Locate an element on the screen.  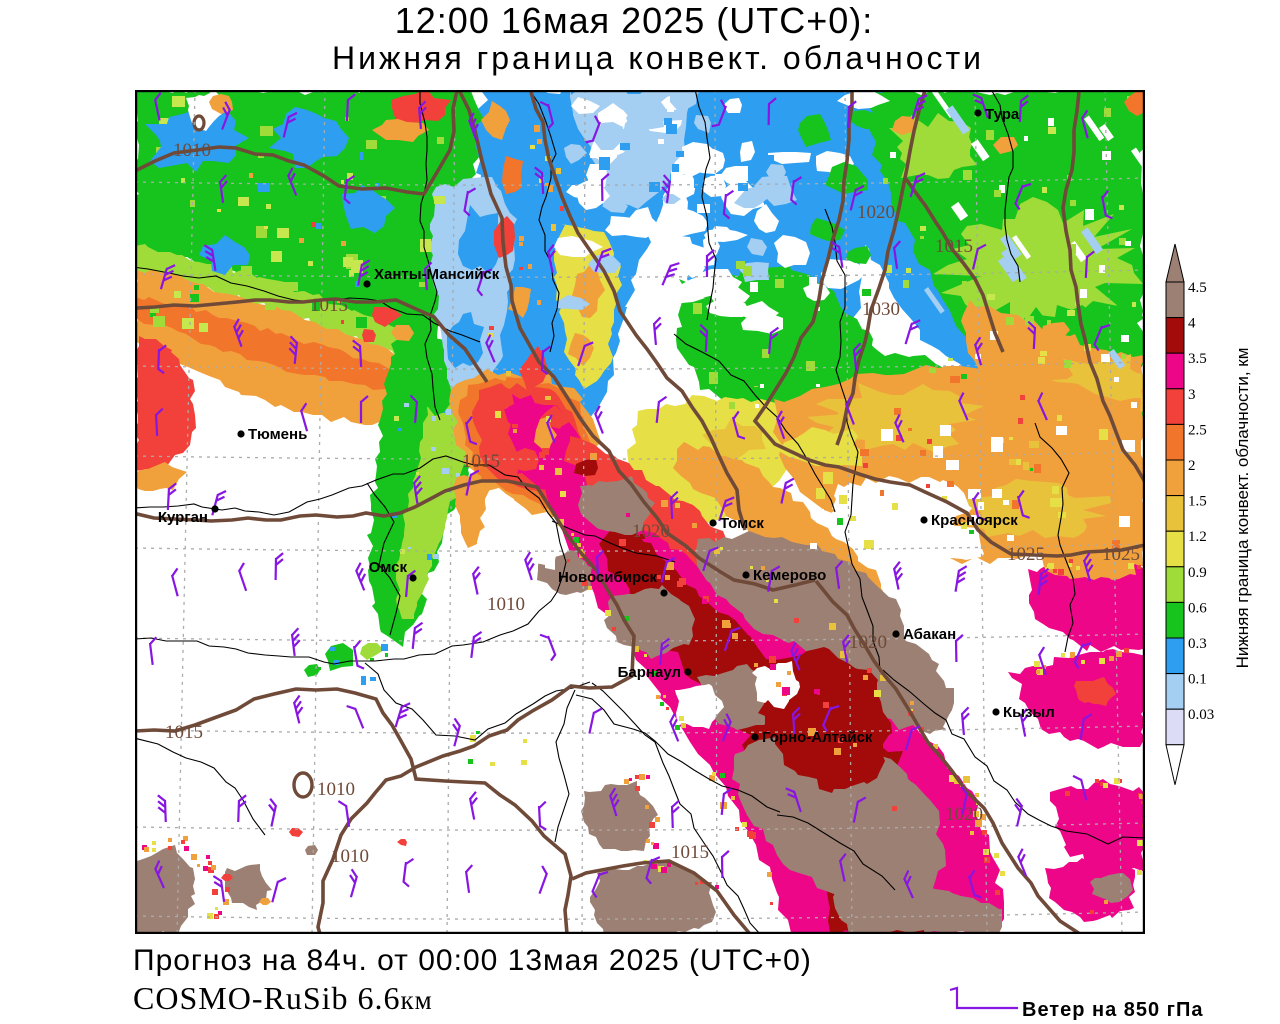
svg-text: Омск is located at coordinates (388, 567).